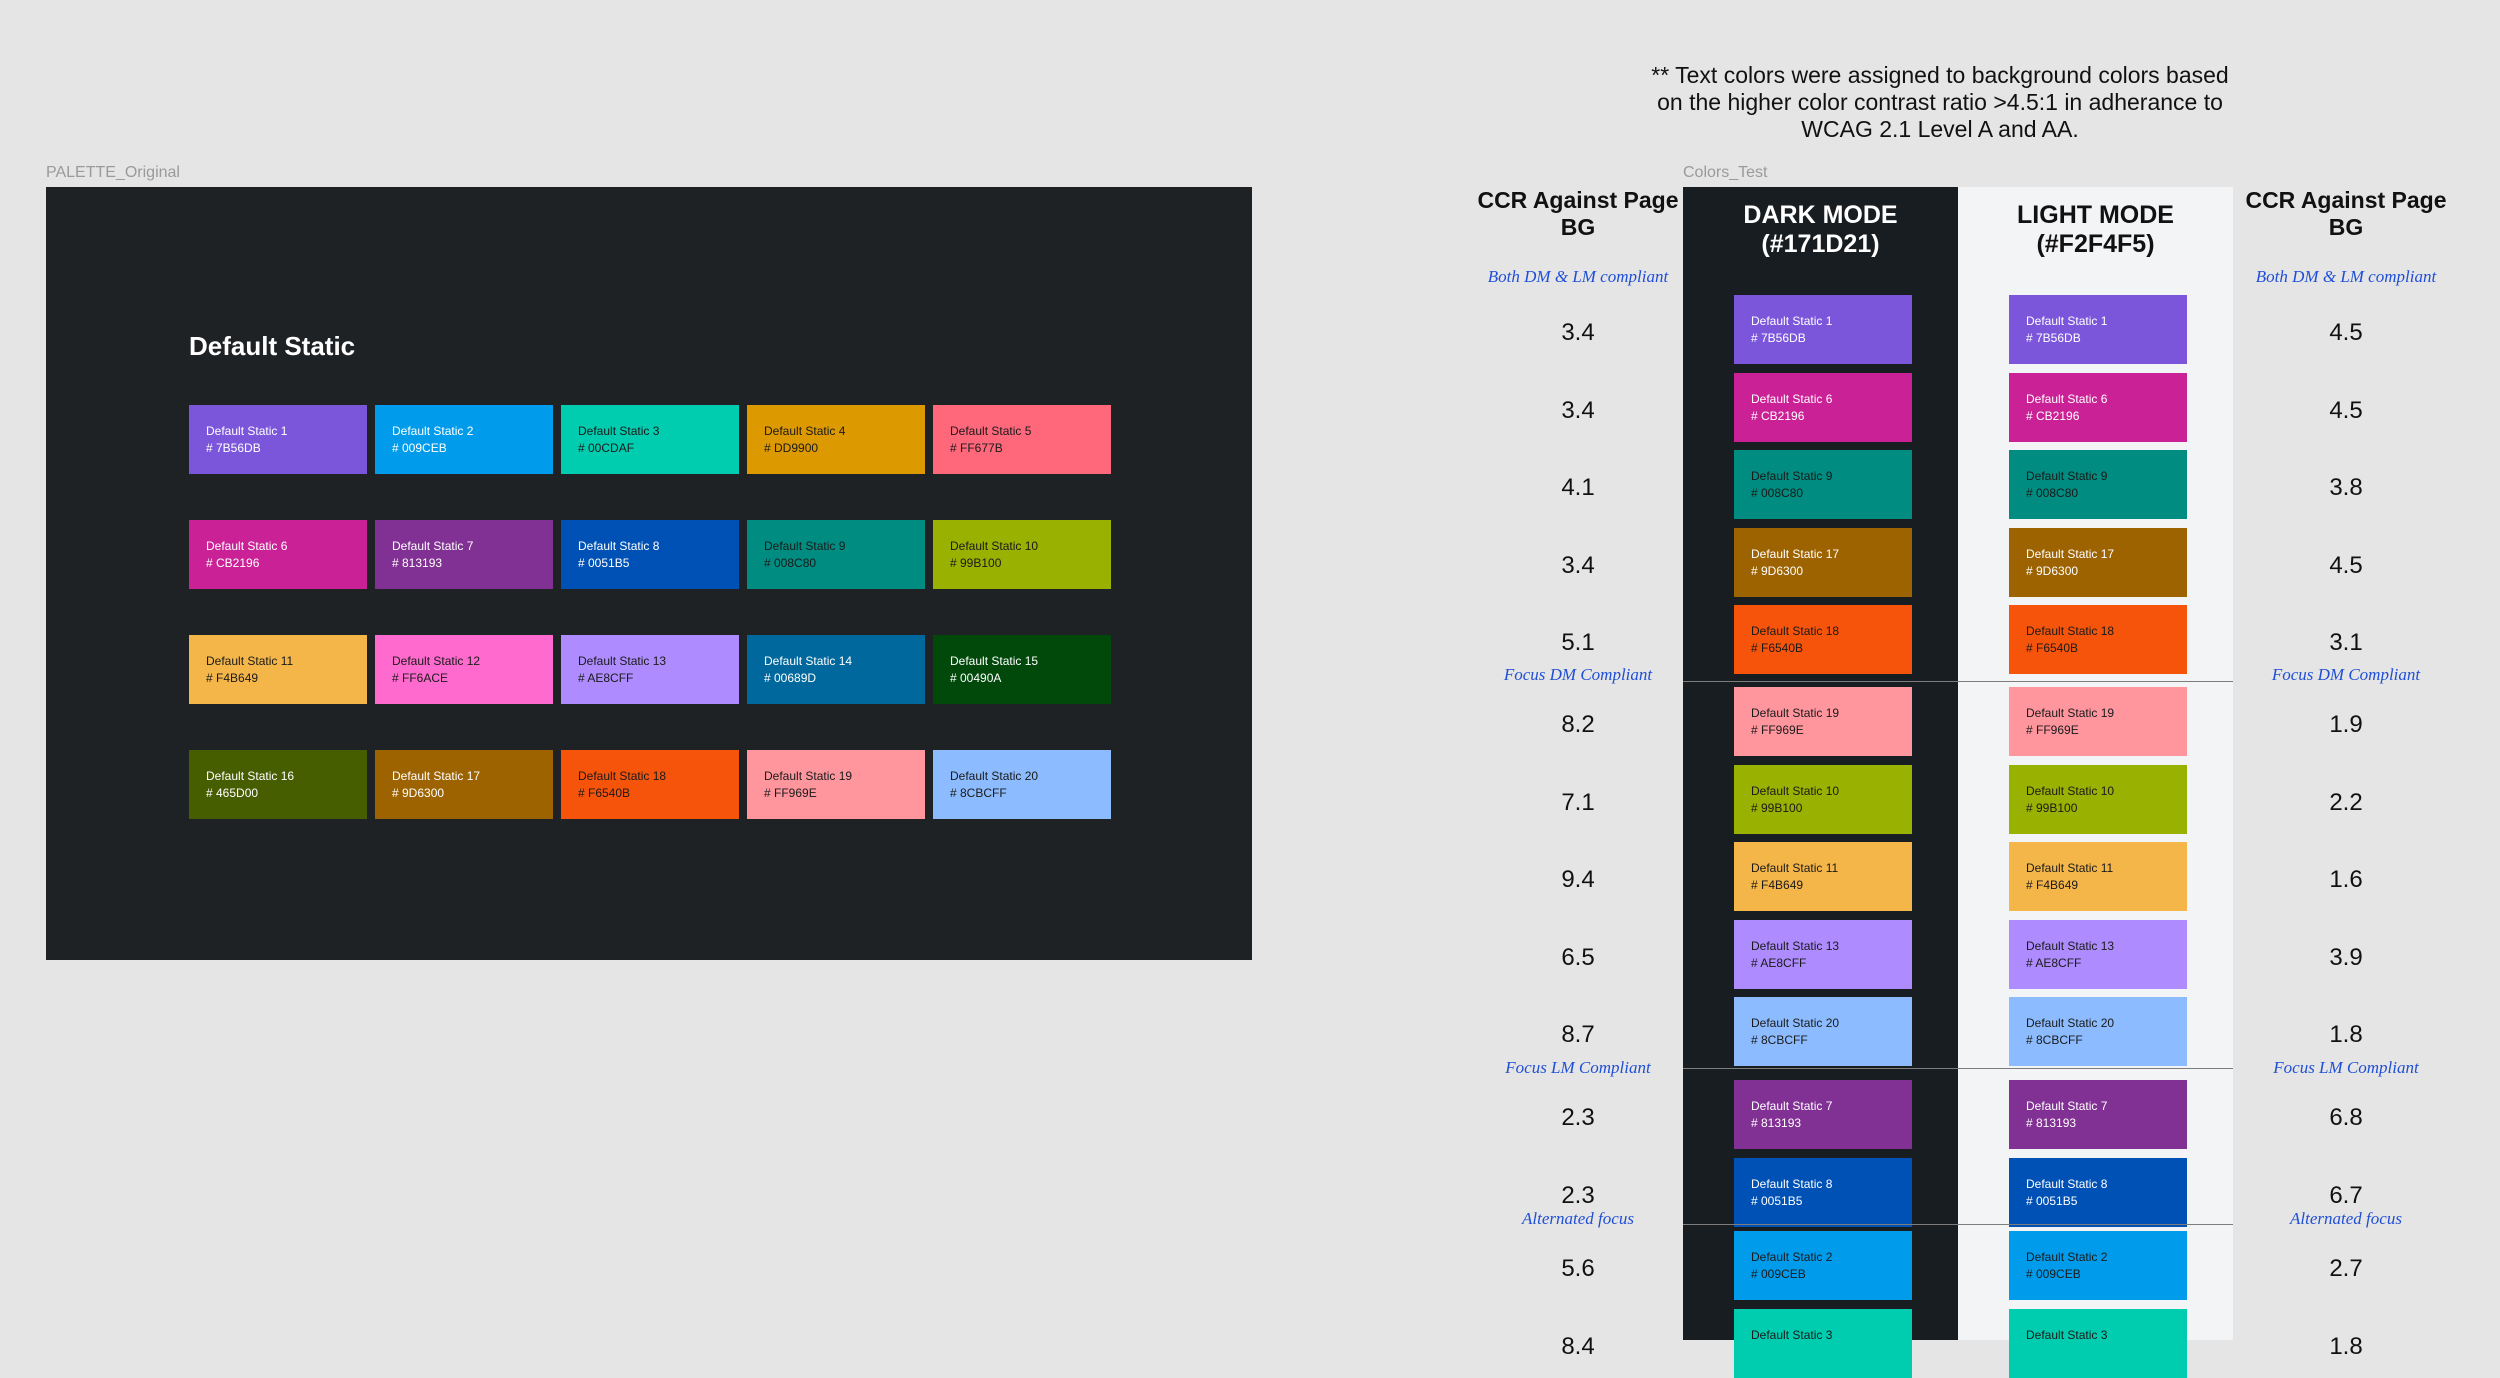 Image resolution: width=2500 pixels, height=1378 pixels. Describe the element at coordinates (1578, 642) in the screenshot. I see `ccr-value-dark: 5.1` at that location.